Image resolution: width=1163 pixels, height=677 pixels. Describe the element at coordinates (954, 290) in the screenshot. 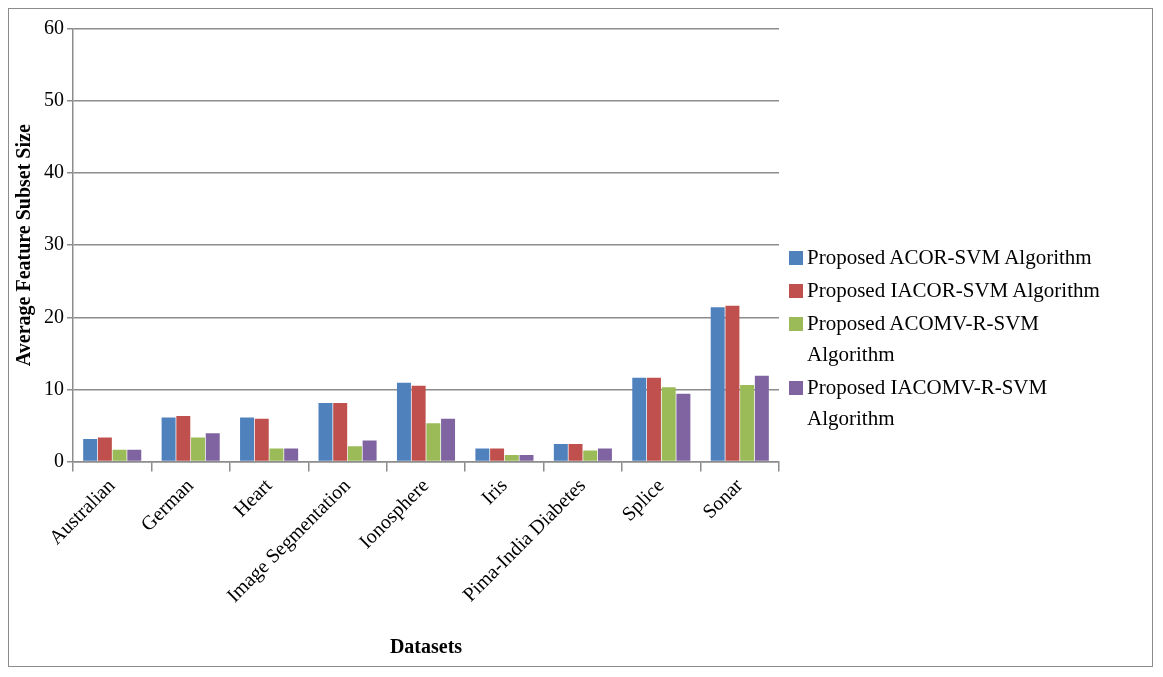

I see `legend-label: Proposed IACOR-SVM Algorithm` at that location.